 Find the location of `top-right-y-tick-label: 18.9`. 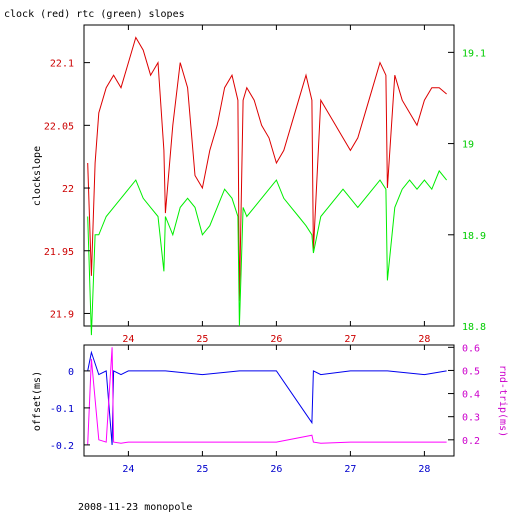

top-right-y-tick-label: 18.9 is located at coordinates (474, 236).